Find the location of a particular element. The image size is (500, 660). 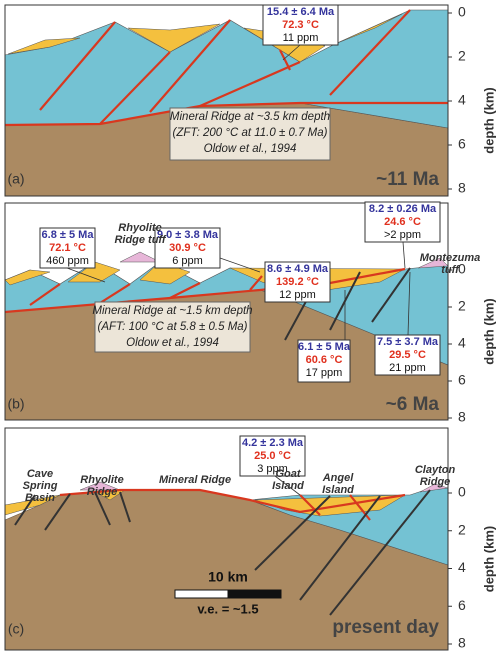

scale-bar-black is located at coordinates (254, 594).